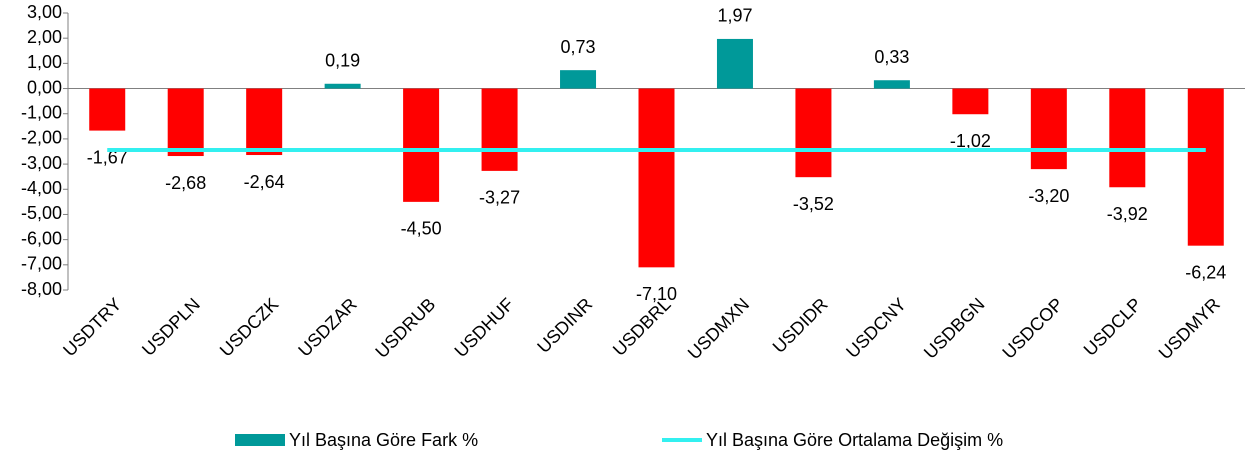  Describe the element at coordinates (41, 238) in the screenshot. I see `y-tick-label: -6,00` at that location.